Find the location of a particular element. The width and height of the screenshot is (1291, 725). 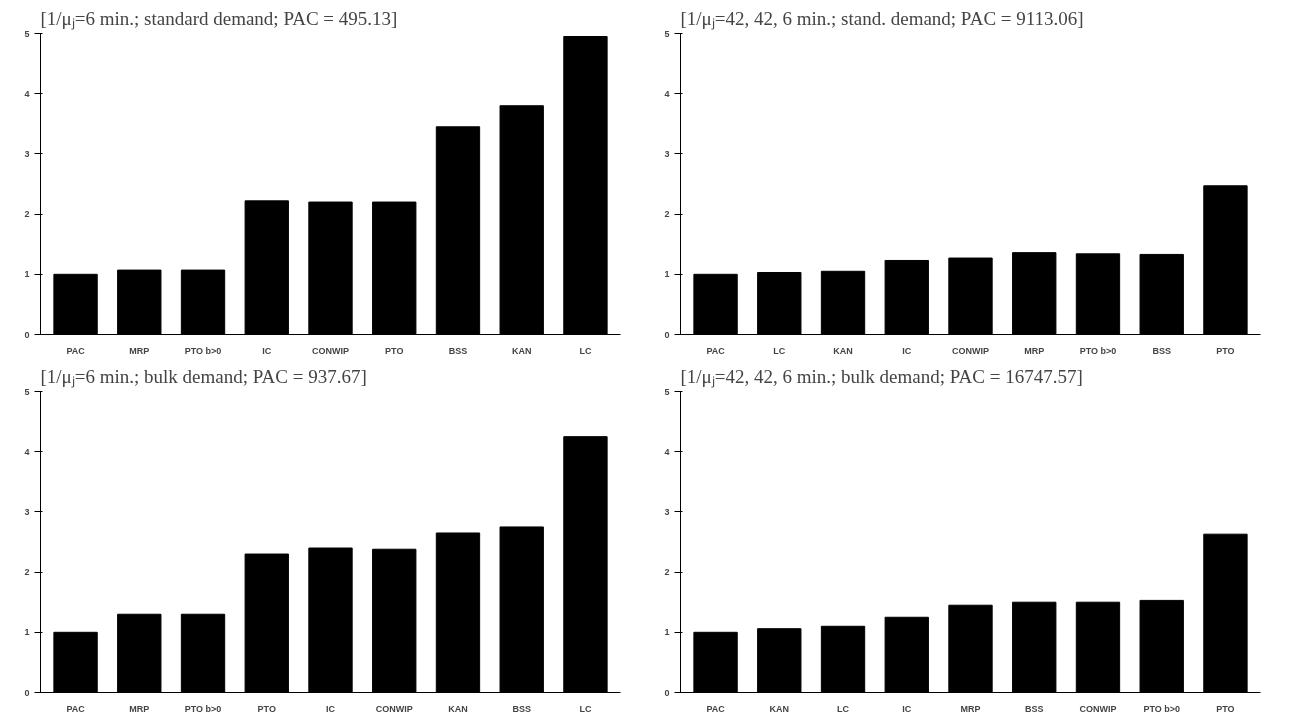

chart-title: [1/μⱼ=42, 42, 6 min.; stand. demand; PAC = 9113.06] is located at coordinates (882, 18).